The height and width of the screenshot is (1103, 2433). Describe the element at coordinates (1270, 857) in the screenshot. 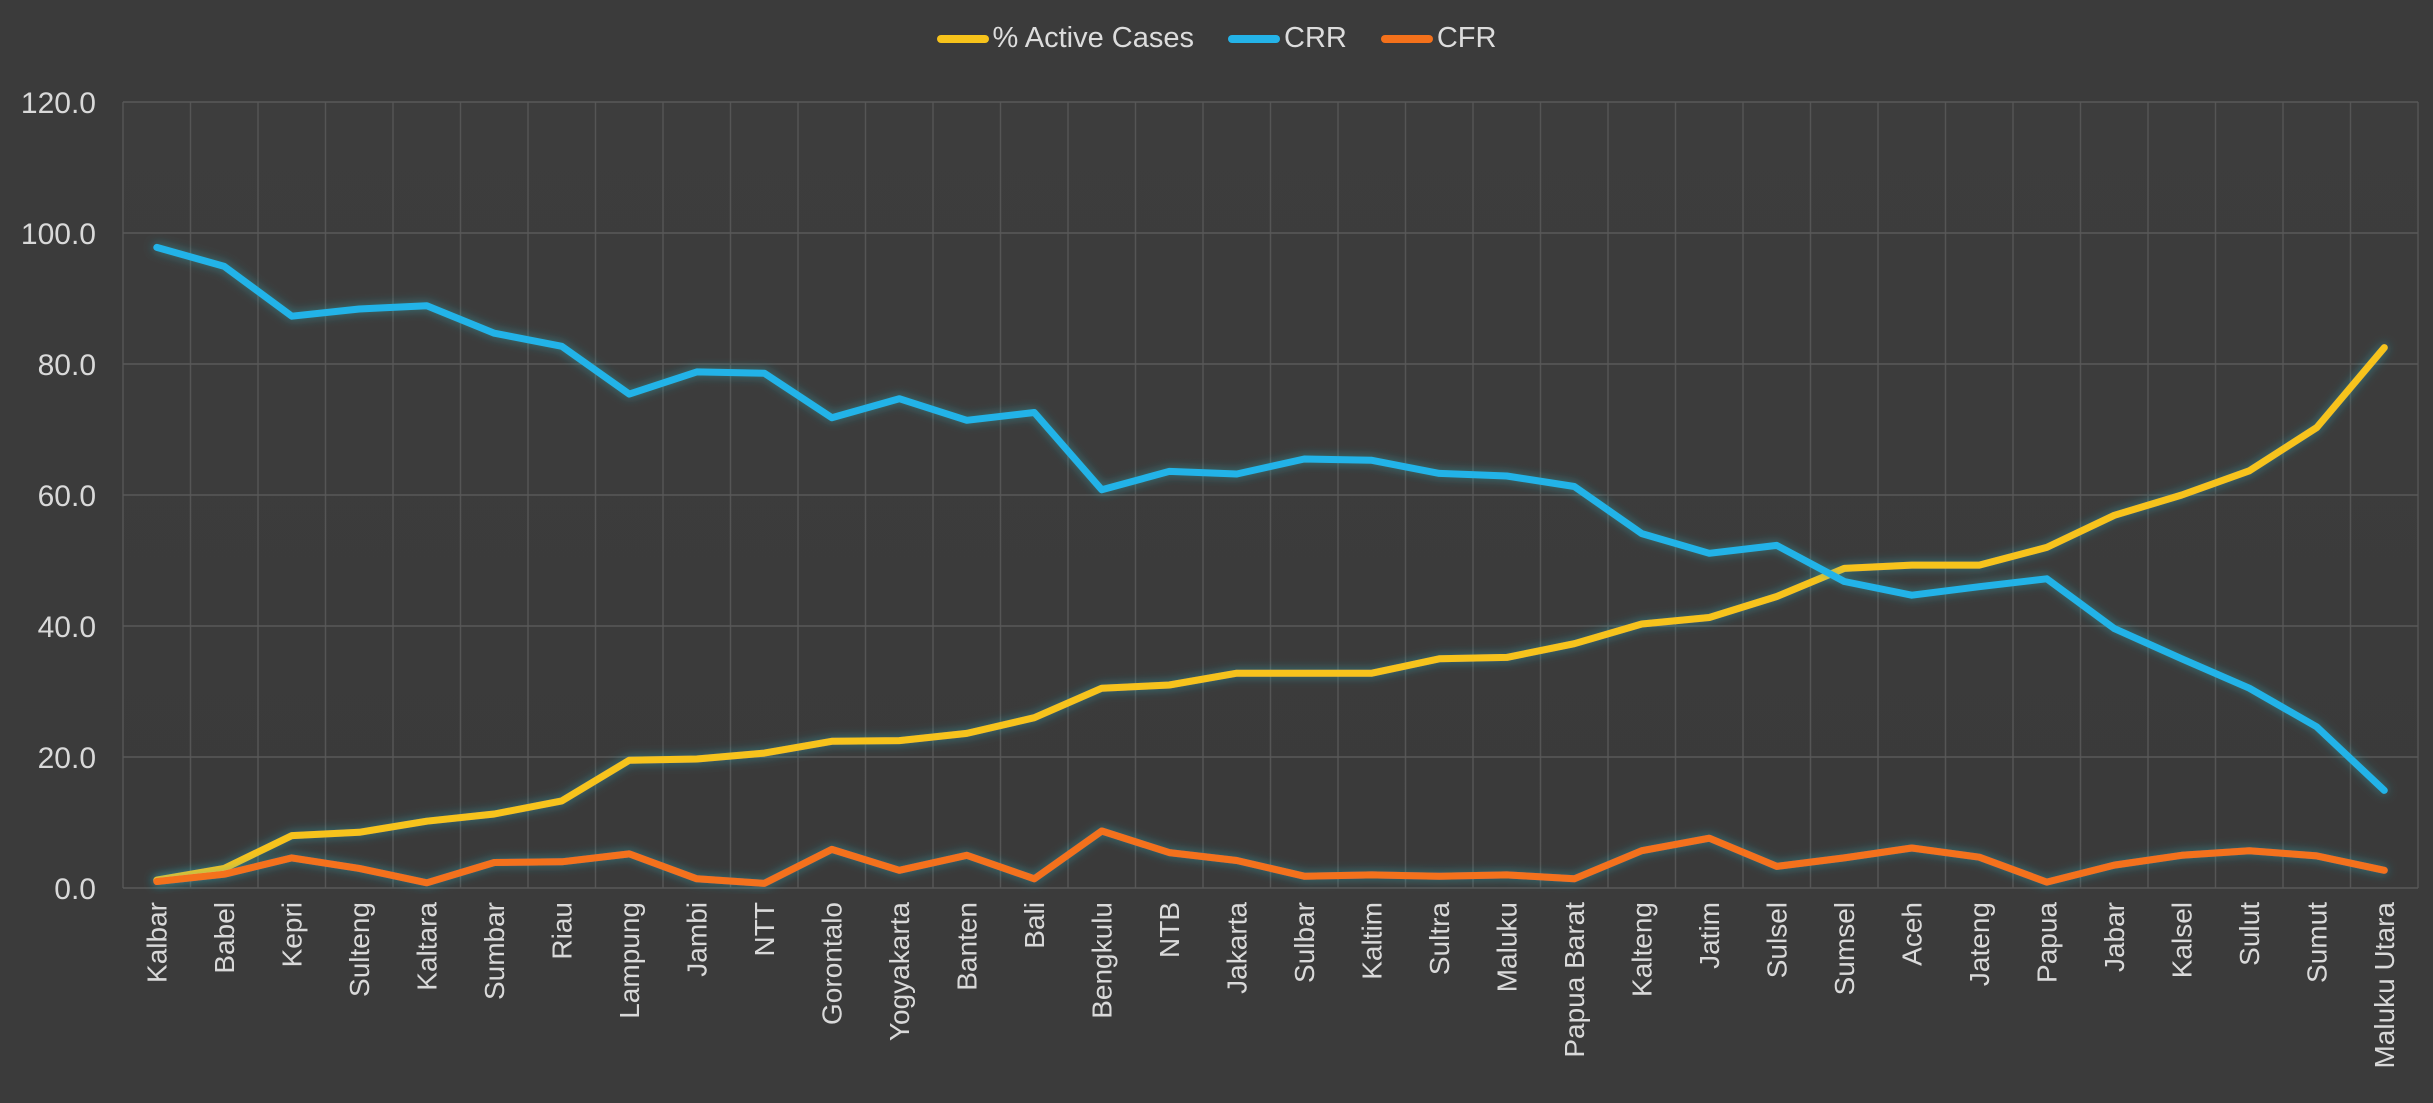

I see `cfr-line` at that location.